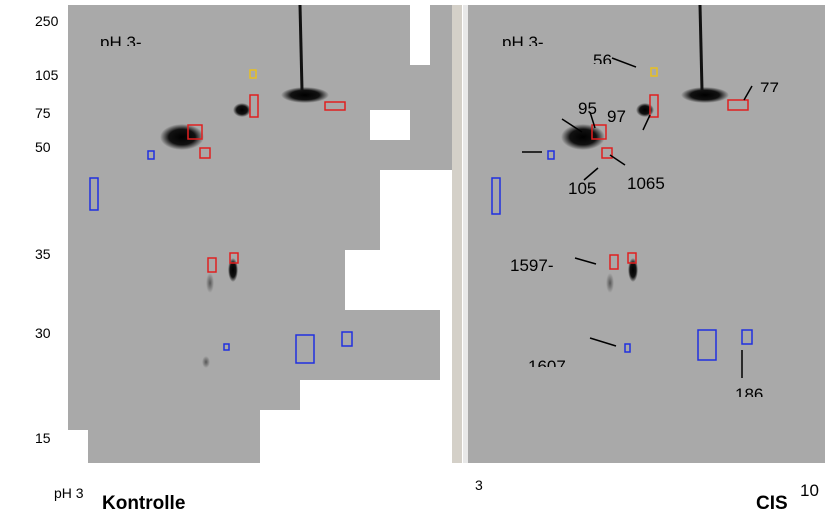 This screenshot has width=825, height=515. Describe the element at coordinates (465, 234) in the screenshot. I see `divider` at that location.